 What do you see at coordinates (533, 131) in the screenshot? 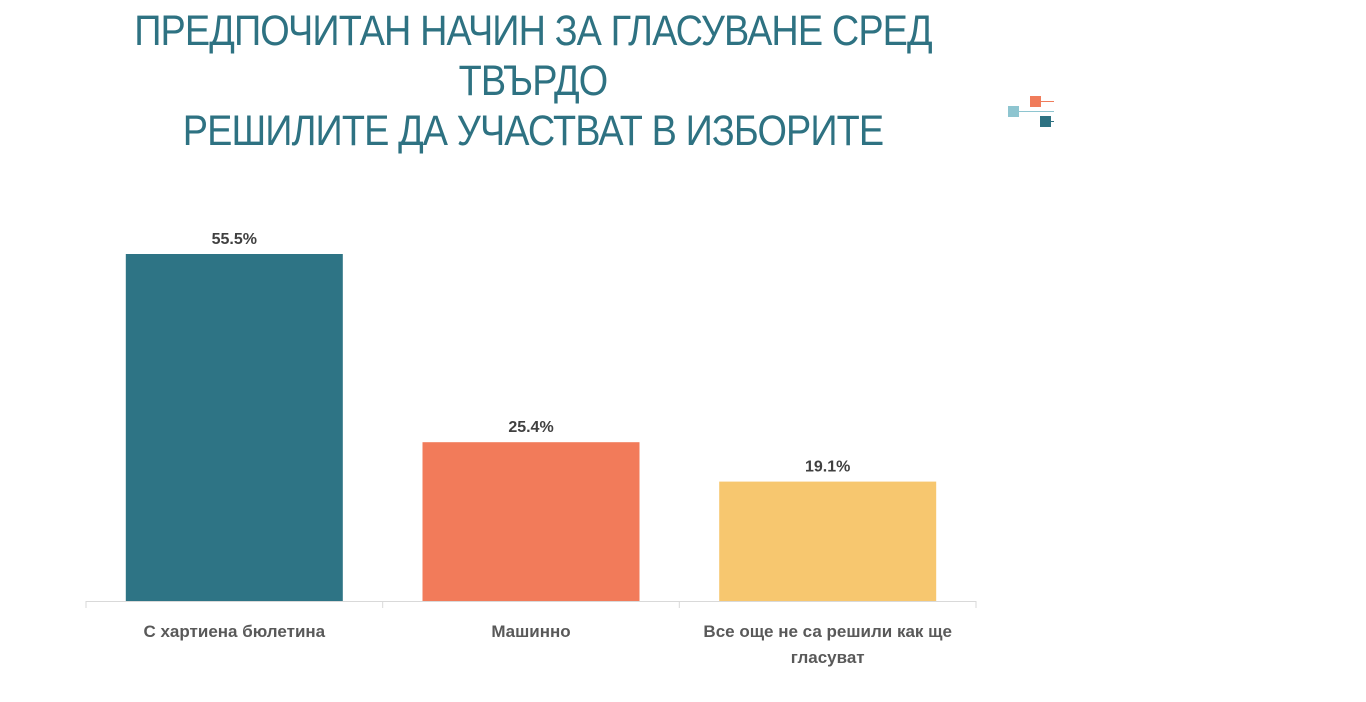
I see `page-title-line-2: РЕШИЛИТЕ ДА УЧАСТВАТ В ИЗБОРИТЕ` at bounding box center [533, 131].